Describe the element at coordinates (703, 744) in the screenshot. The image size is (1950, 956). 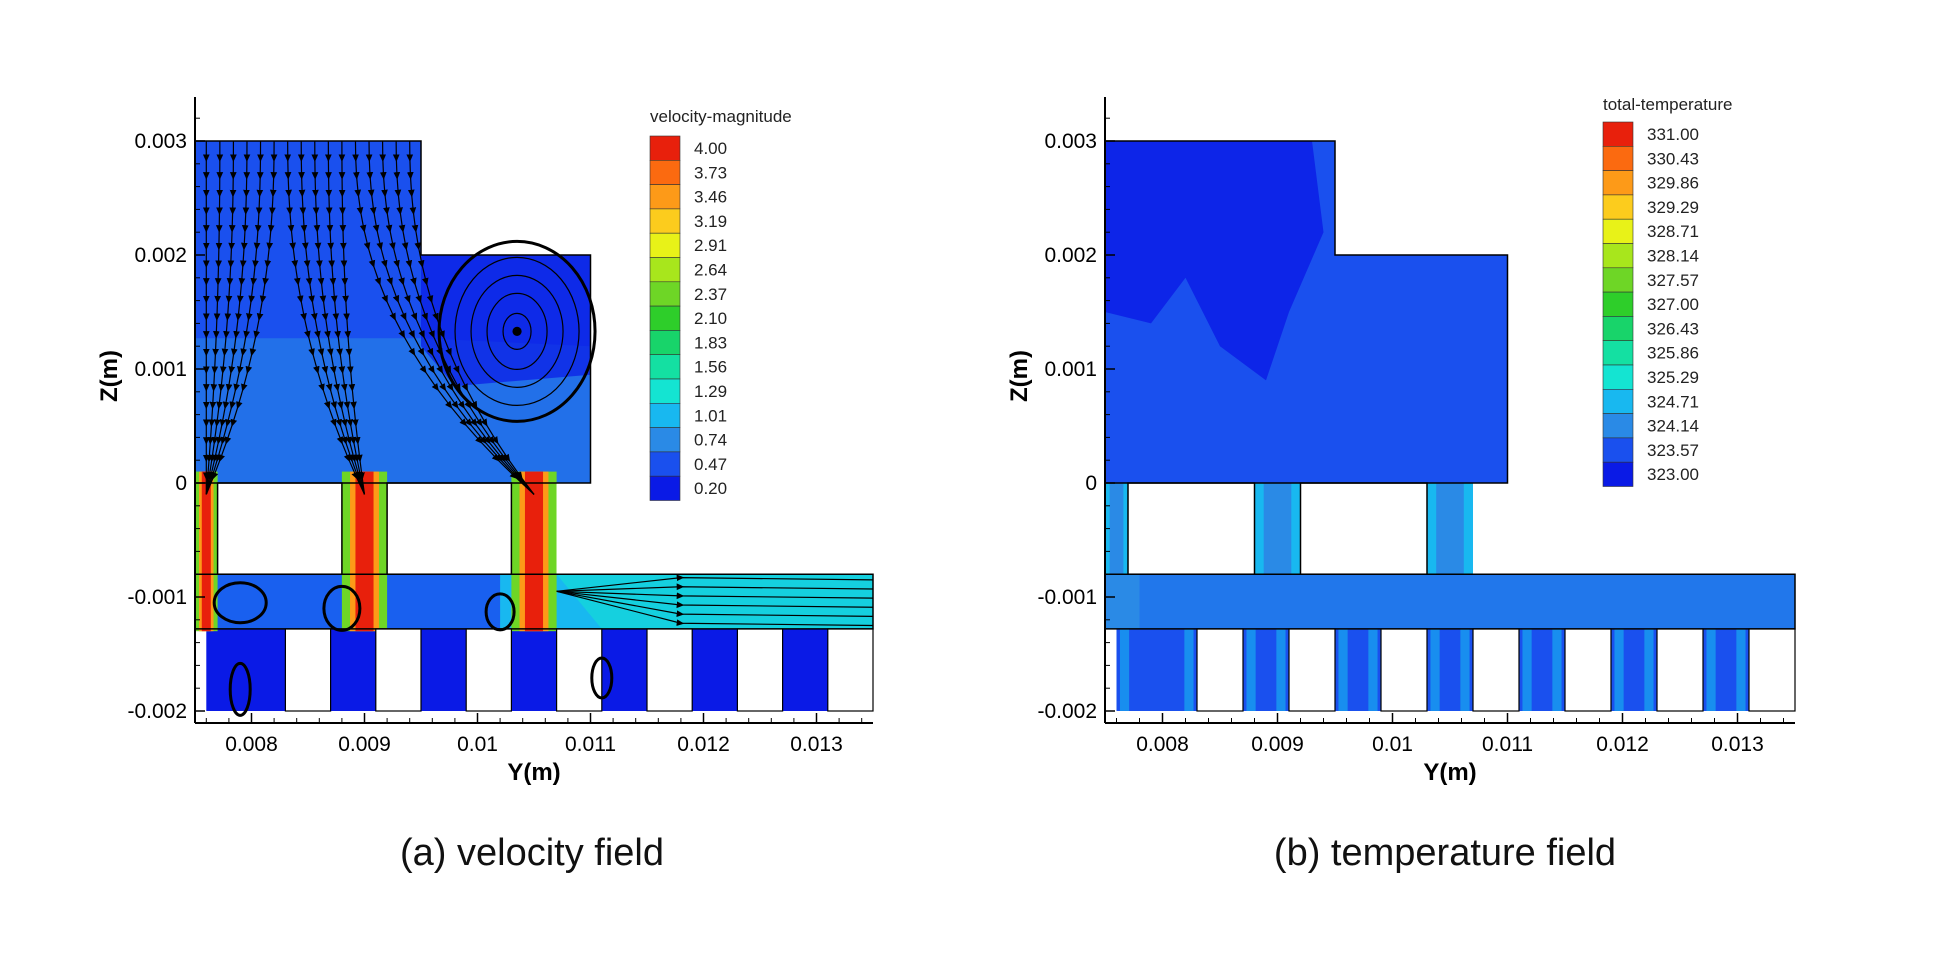
I see `x-tick-label: 0.012` at that location.